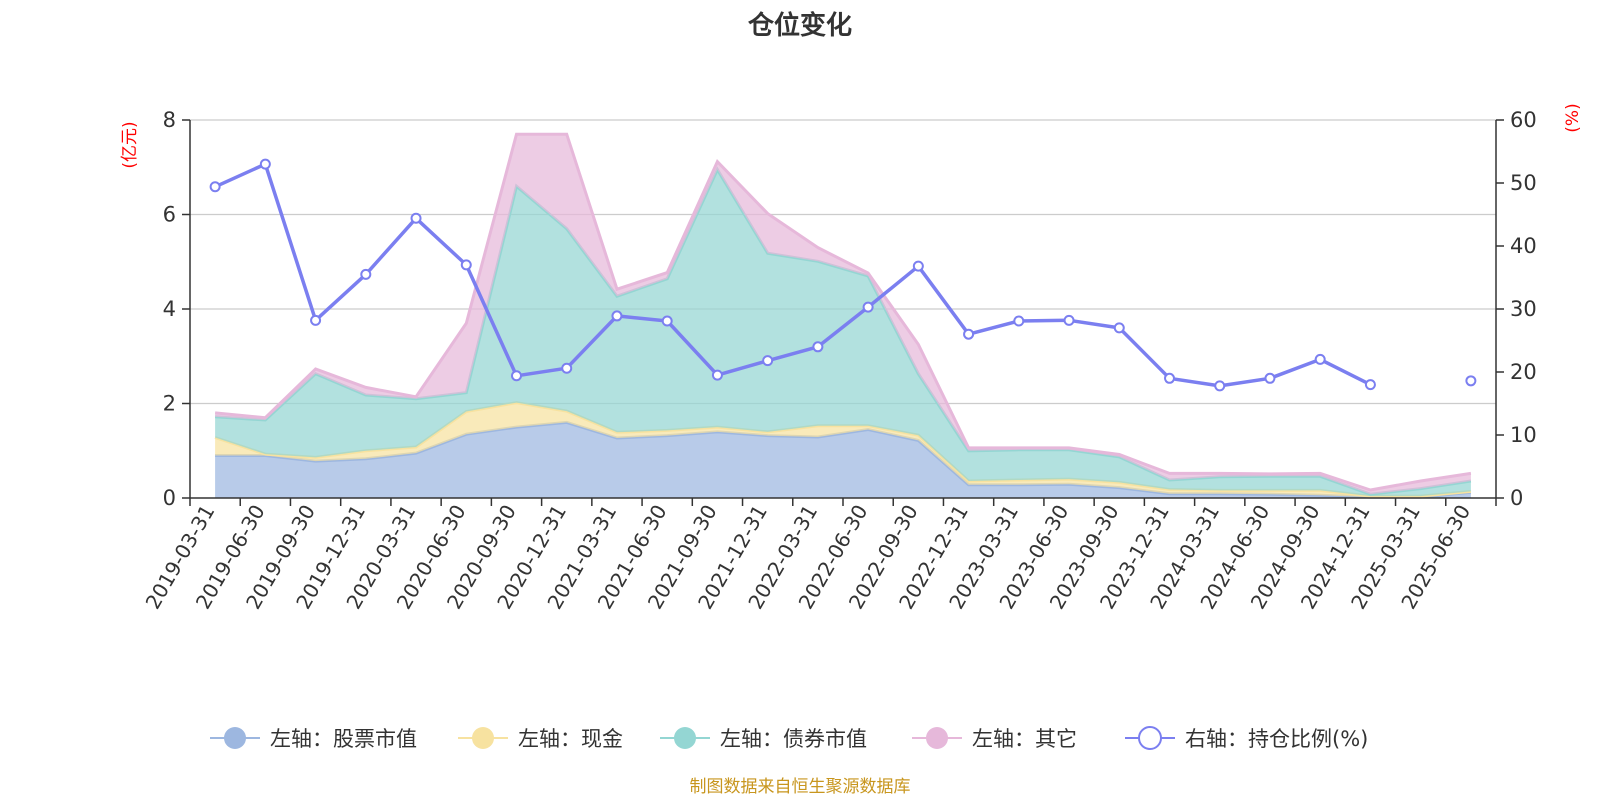 The width and height of the screenshot is (1600, 800). What do you see at coordinates (570, 739) in the screenshot?
I see `legend-label: 左轴：现金` at bounding box center [570, 739].